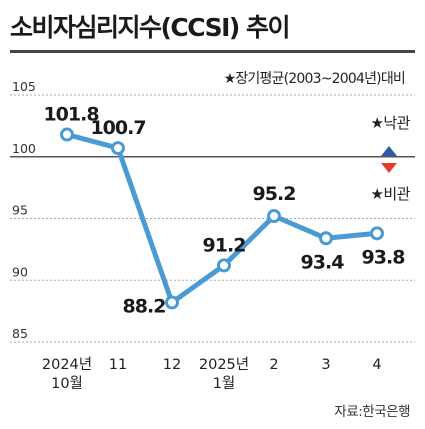 The image size is (425, 429). Describe the element at coordinates (325, 365) in the screenshot. I see `x-tick-label: 3` at that location.